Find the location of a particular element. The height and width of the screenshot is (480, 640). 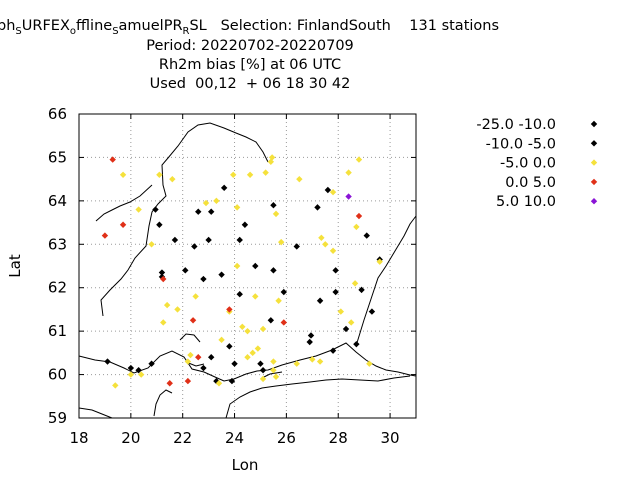

x-tick-label: 30 is located at coordinates (390, 438).